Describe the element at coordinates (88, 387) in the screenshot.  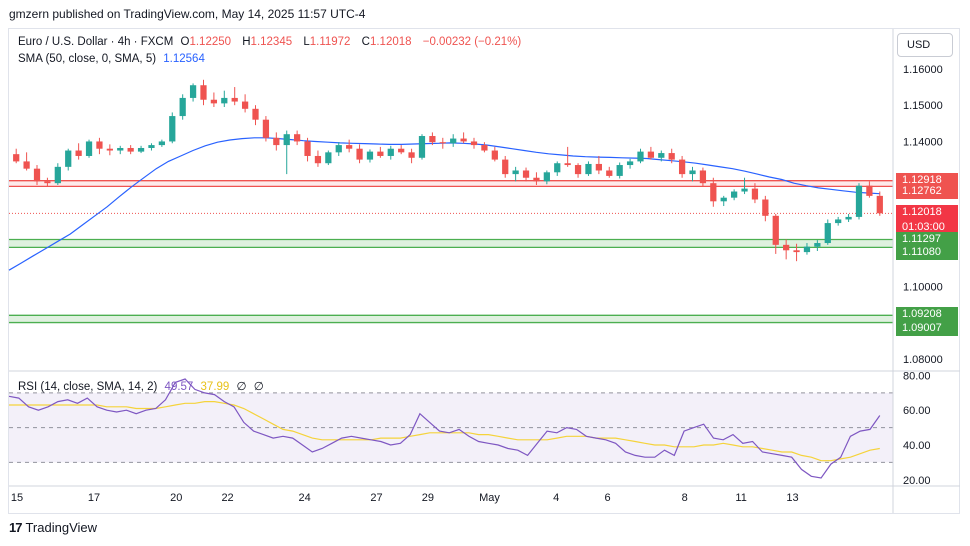
I see `rsi-label: RSI (14, close, SMA, 14, 2)` at that location.